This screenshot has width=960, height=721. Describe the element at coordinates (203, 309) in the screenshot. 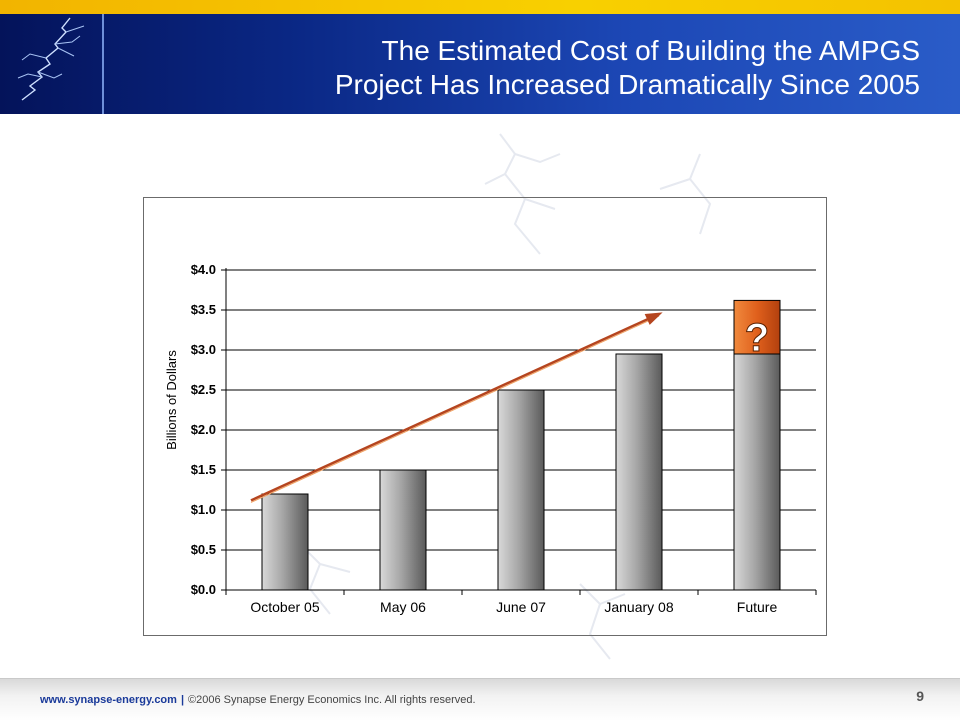

I see `y-tick-label: $3.5` at that location.